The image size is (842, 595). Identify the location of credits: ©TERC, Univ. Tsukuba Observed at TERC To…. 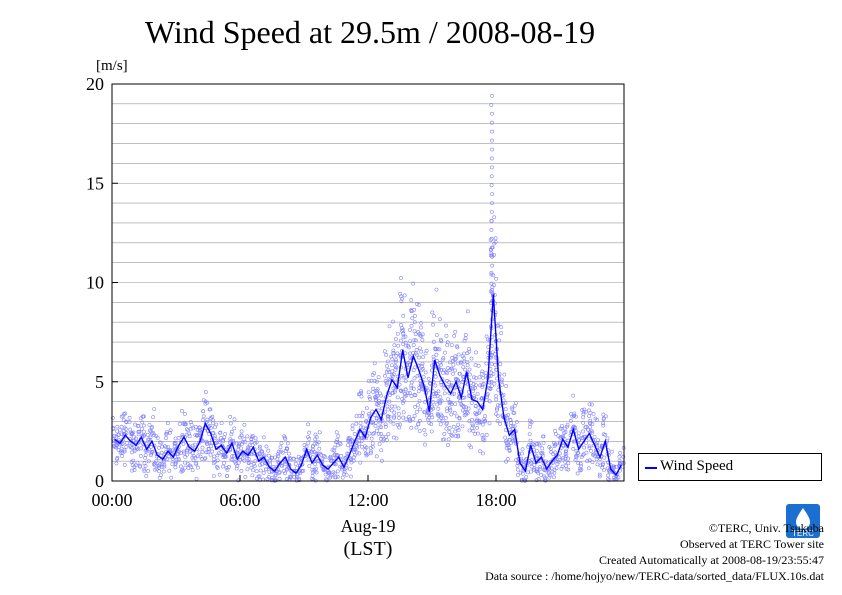
(654, 552).